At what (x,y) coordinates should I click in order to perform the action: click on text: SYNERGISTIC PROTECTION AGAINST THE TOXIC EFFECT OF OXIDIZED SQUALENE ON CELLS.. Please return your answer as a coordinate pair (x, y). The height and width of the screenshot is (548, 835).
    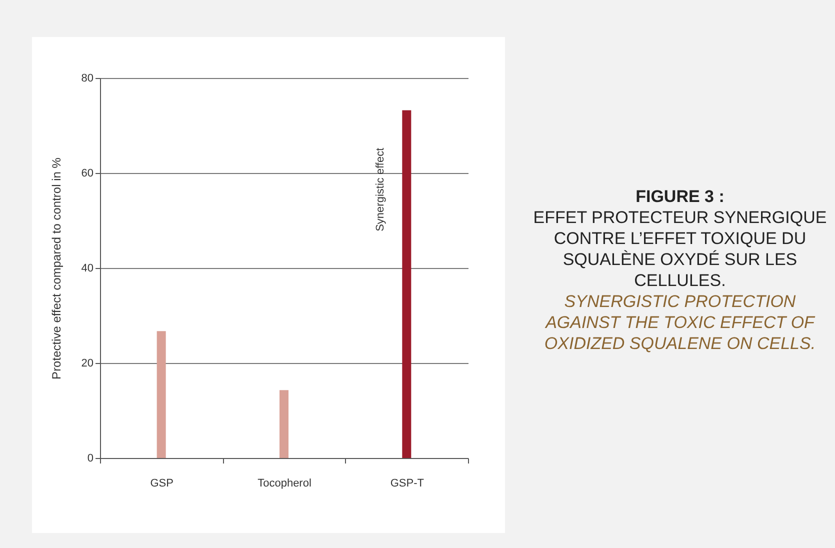
    Looking at the image, I should click on (680, 322).